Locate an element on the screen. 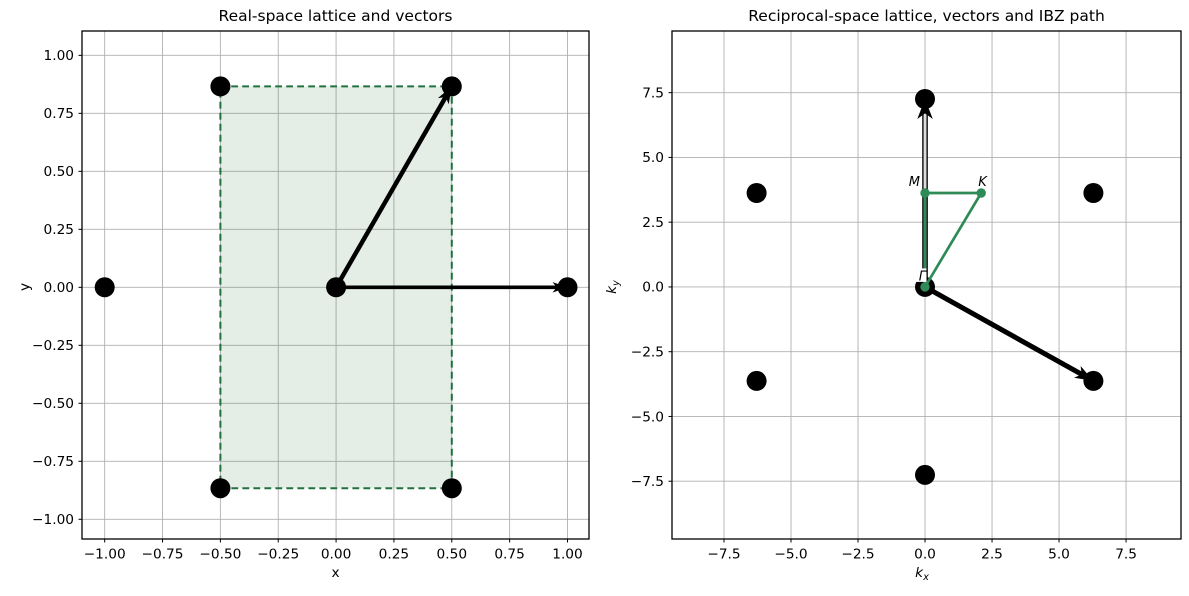 The width and height of the screenshot is (1189, 596). y-tick-label: 1.00 is located at coordinates (59, 56).